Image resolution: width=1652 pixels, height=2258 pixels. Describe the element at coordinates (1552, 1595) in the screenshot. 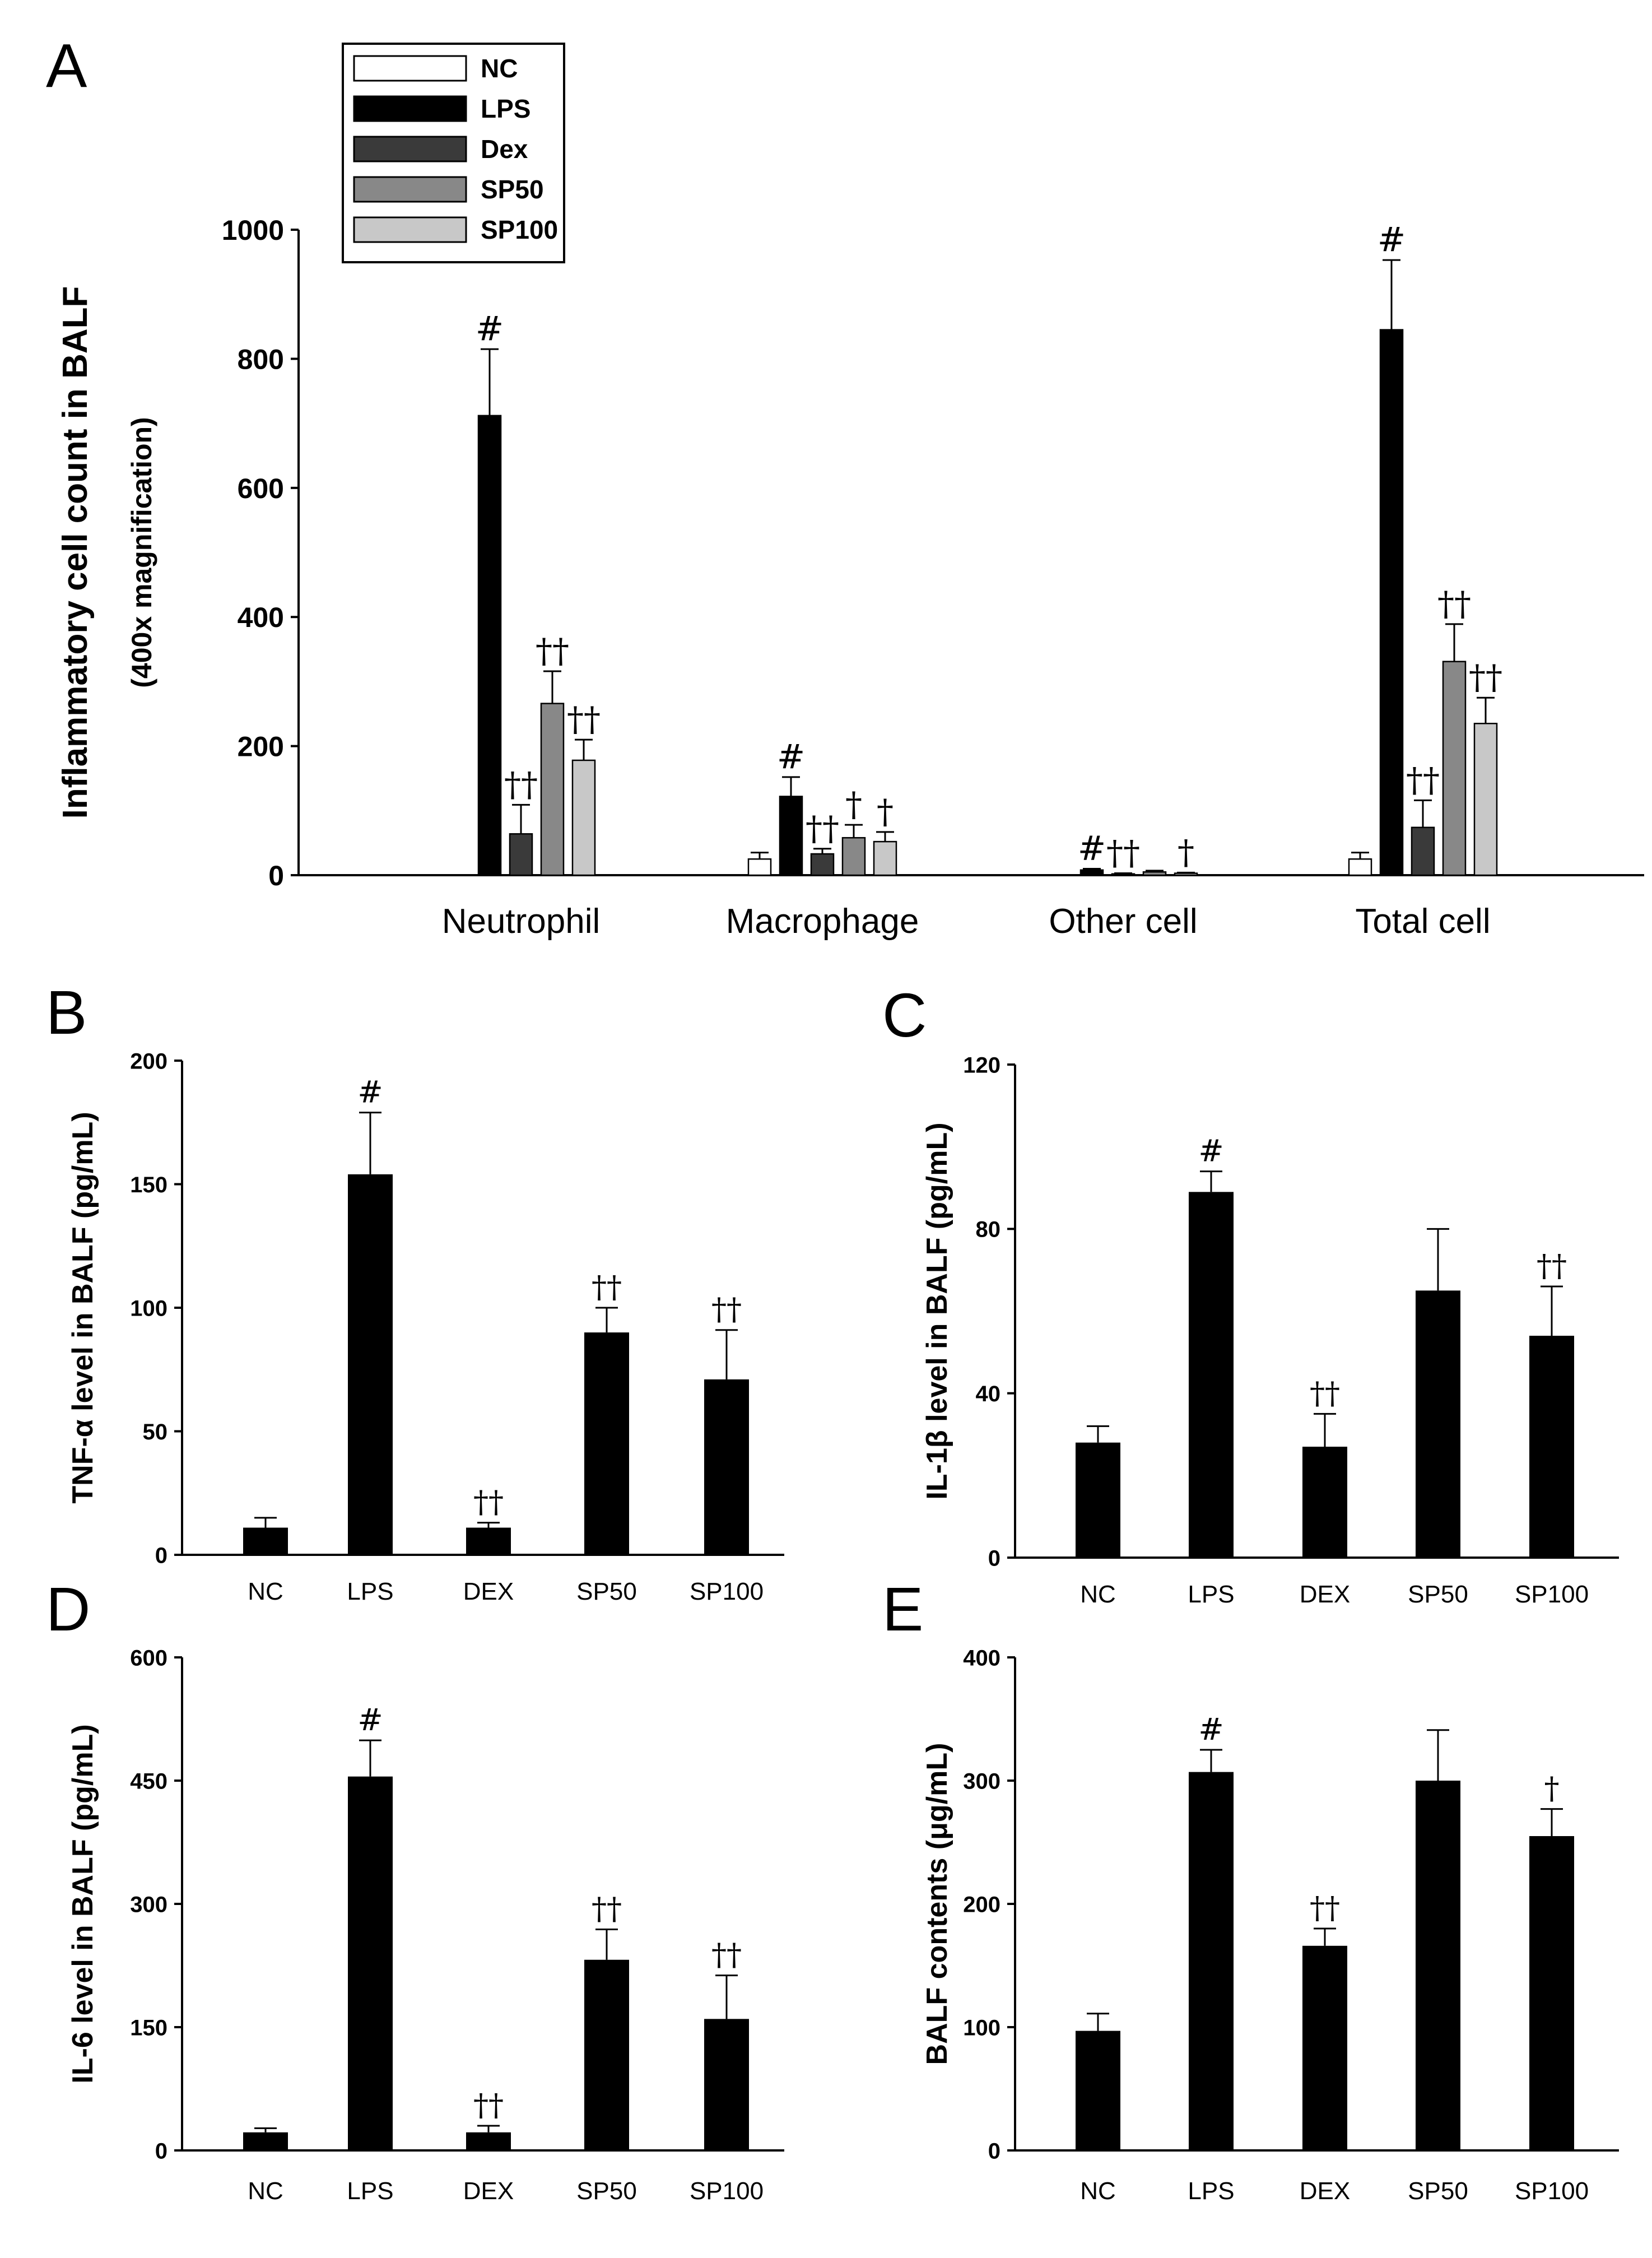

I see `panel-c-category-label: SP100` at that location.